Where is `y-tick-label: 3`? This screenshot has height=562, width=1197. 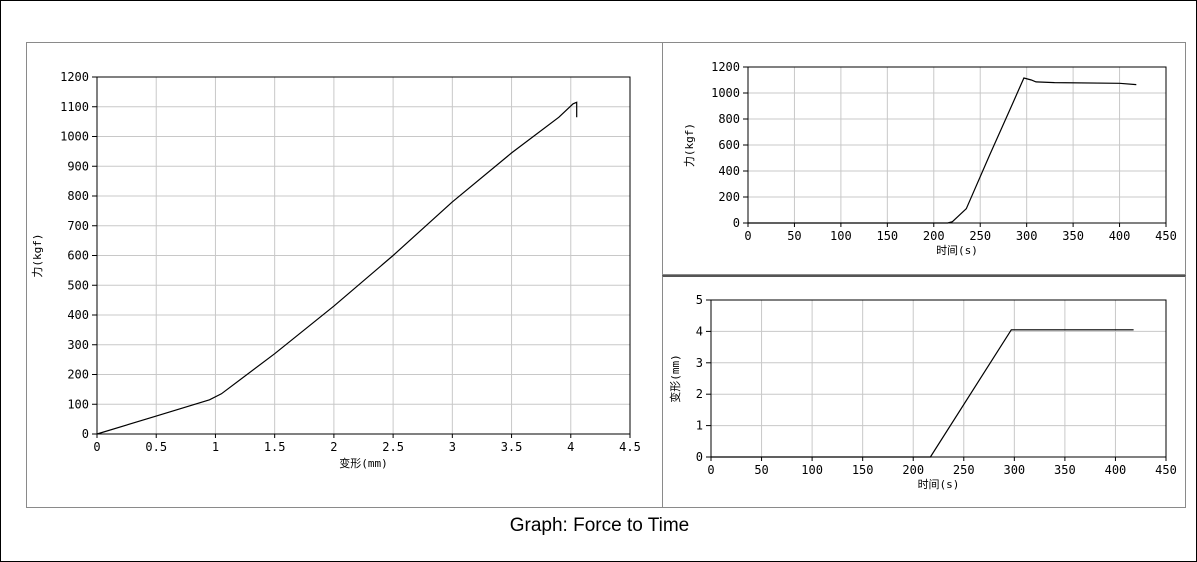
y-tick-label: 3 is located at coordinates (699, 363).